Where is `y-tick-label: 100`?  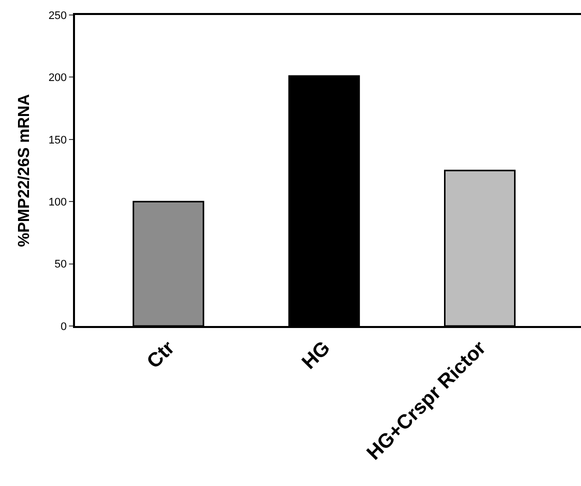 y-tick-label: 100 is located at coordinates (57, 202).